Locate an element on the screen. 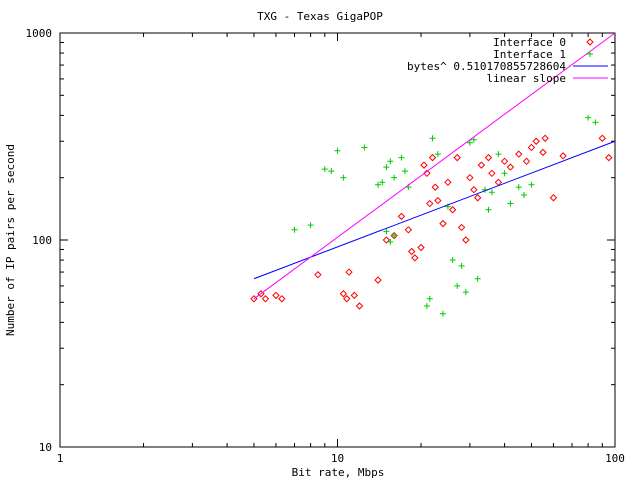  legend-label: Interface 1 is located at coordinates (529, 54).